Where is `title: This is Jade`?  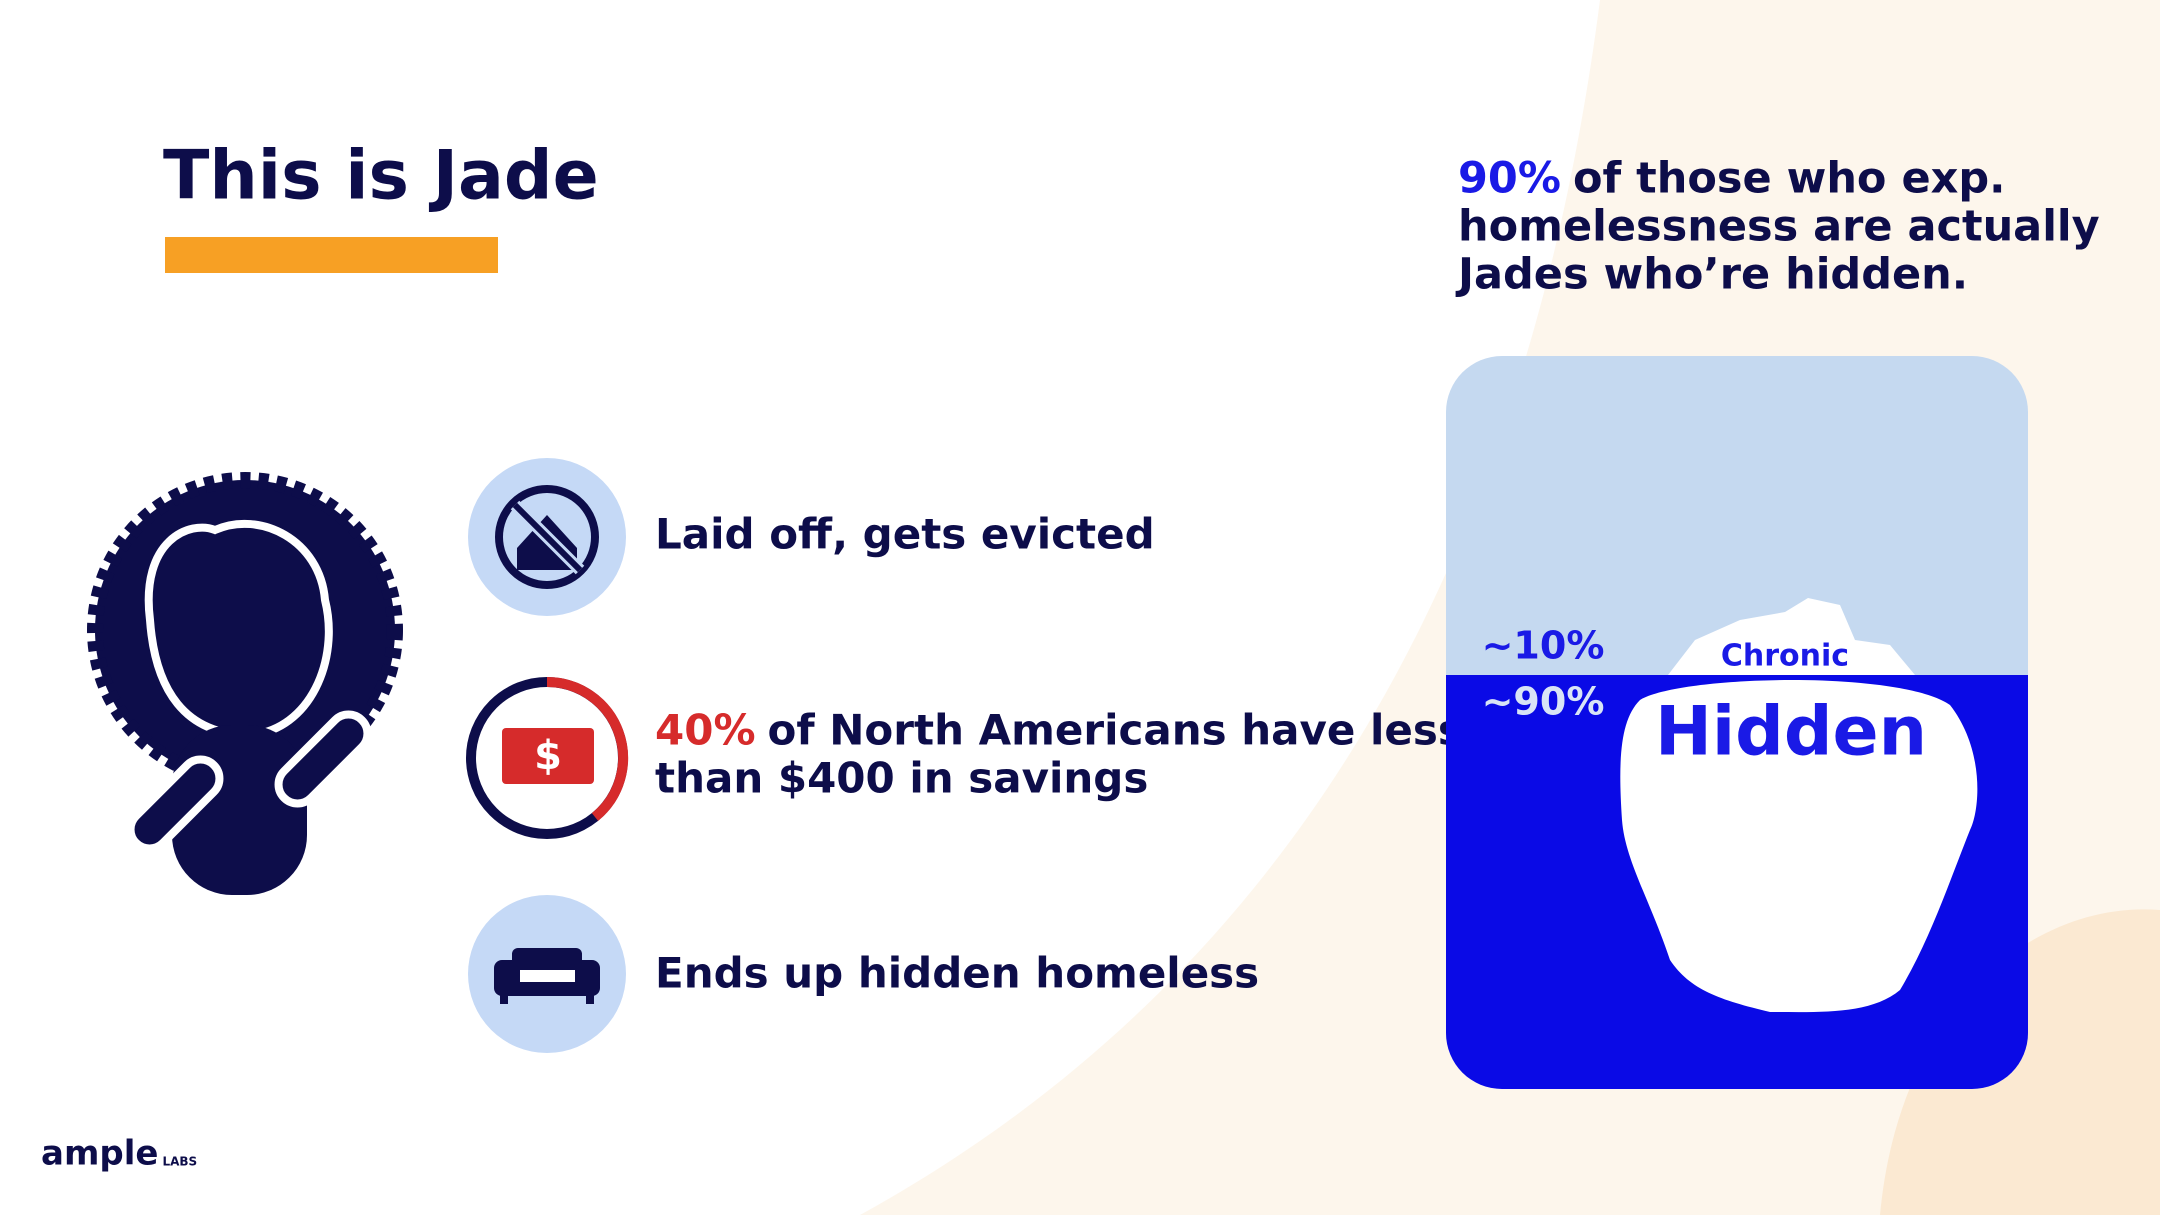 title: This is Jade is located at coordinates (381, 176).